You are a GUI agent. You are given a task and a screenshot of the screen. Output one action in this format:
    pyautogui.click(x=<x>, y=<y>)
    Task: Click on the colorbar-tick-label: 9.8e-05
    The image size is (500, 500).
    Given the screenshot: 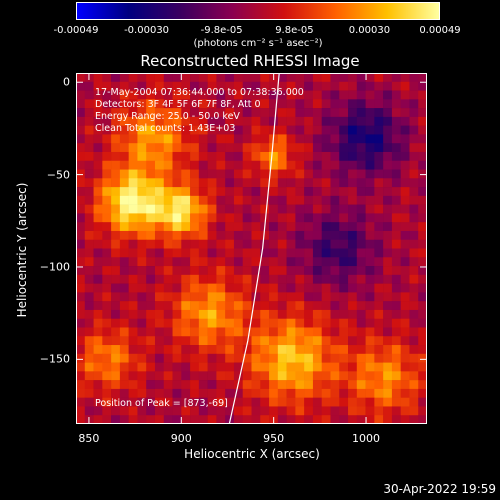 What is the action you would take?
    pyautogui.click(x=294, y=30)
    